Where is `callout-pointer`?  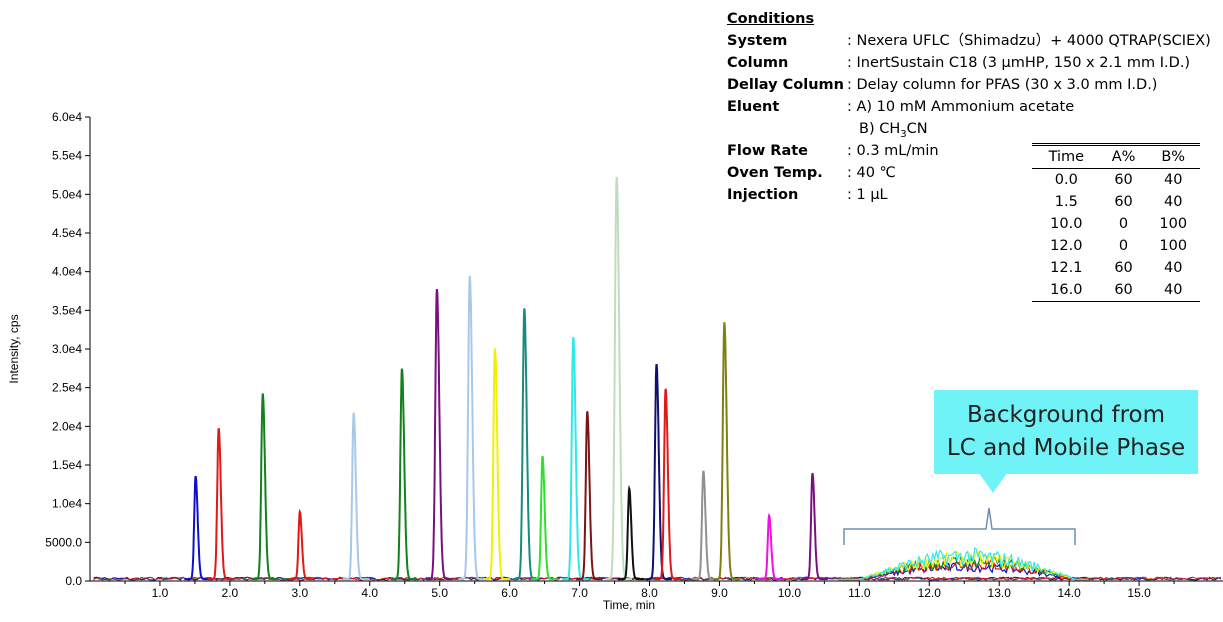 callout-pointer is located at coordinates (993, 483).